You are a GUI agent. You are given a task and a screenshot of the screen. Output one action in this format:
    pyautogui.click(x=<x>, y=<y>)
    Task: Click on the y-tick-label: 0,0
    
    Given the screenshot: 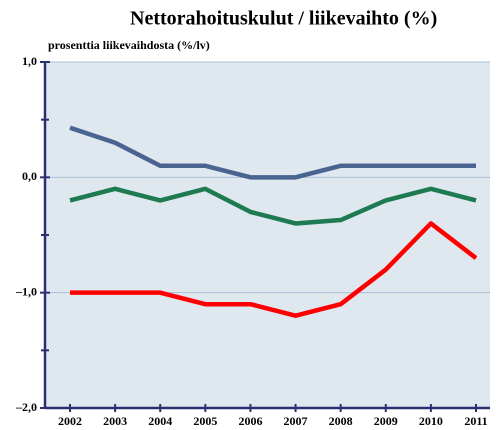 What is the action you would take?
    pyautogui.click(x=29, y=176)
    